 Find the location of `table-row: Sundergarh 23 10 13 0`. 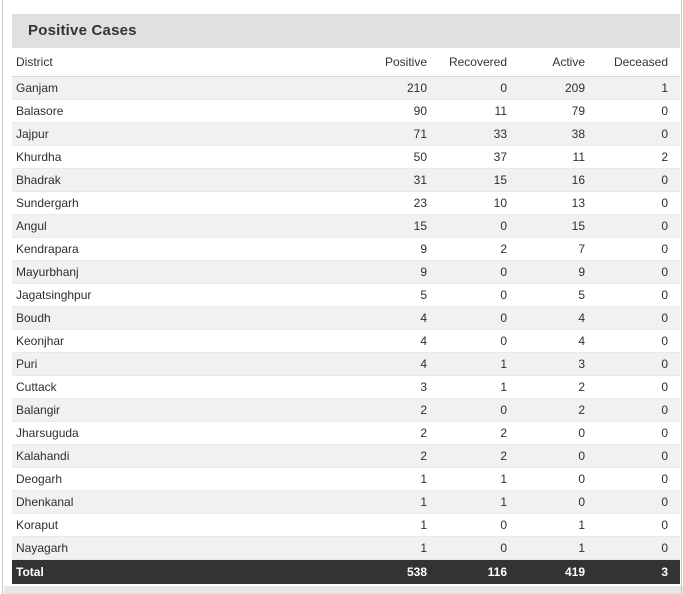

table-row: Sundergarh 23 10 13 0 is located at coordinates (346, 203).